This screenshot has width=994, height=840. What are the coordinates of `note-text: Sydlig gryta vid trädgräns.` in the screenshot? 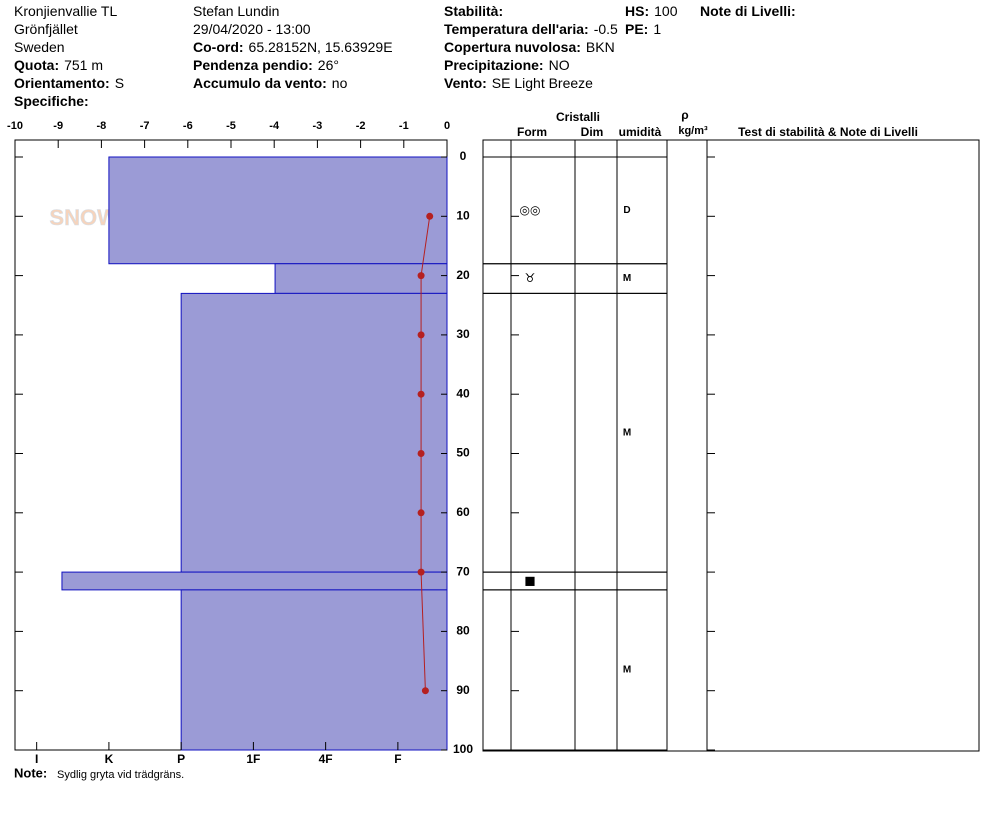 It's located at (120, 775).